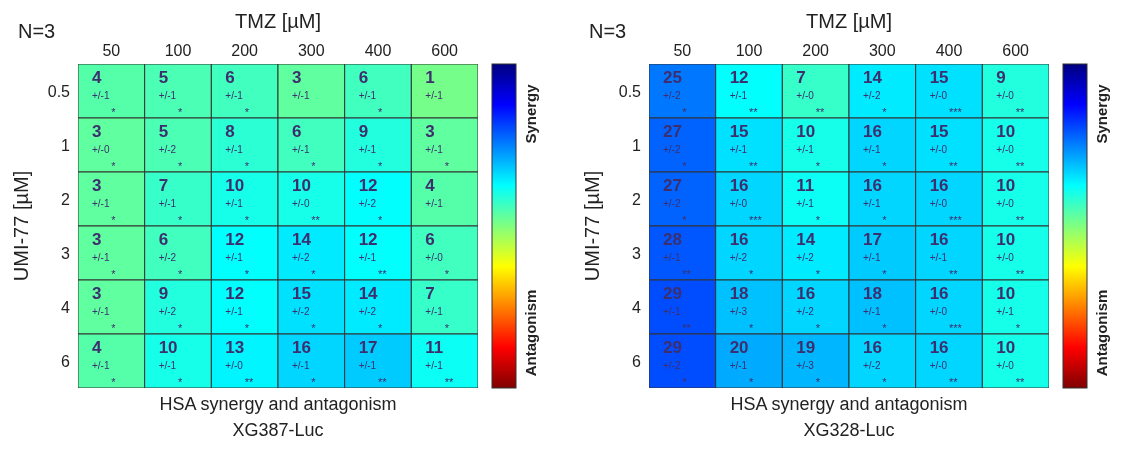 Image resolution: width=1147 pixels, height=453 pixels. What do you see at coordinates (97, 347) in the screenshot?
I see `data-label: 4` at bounding box center [97, 347].